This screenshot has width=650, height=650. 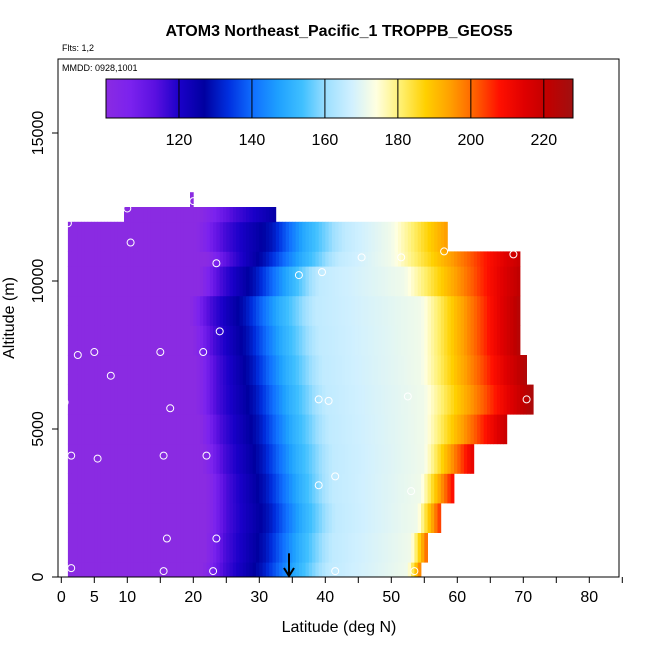 What do you see at coordinates (77, 355) in the screenshot?
I see `flight-point` at bounding box center [77, 355].